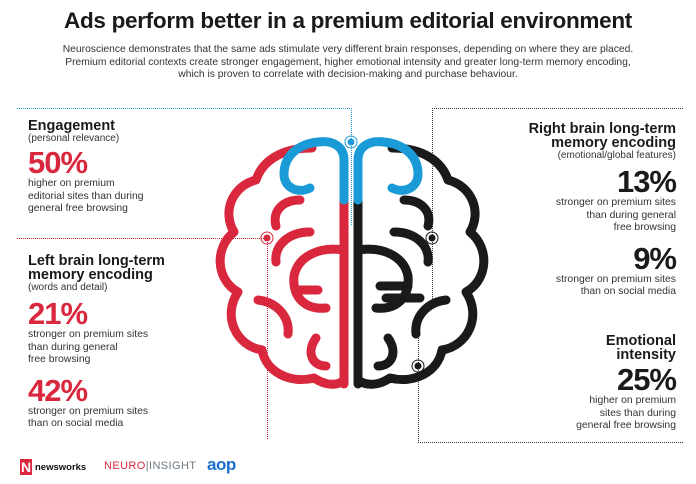 Image resolution: width=696 pixels, height=484 pixels. I want to click on engagement-frame, so click(184, 166).